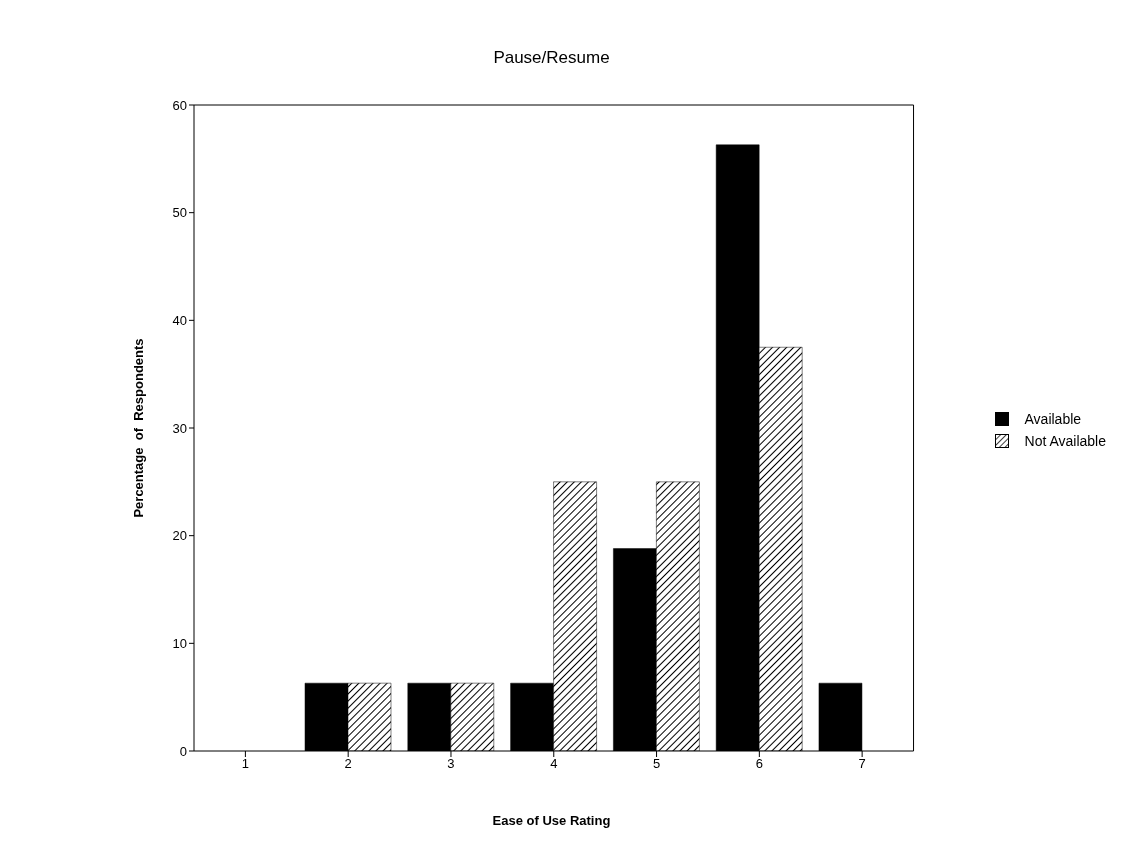 This screenshot has width=1134, height=859. I want to click on y-tick-label: 30, so click(179, 428).